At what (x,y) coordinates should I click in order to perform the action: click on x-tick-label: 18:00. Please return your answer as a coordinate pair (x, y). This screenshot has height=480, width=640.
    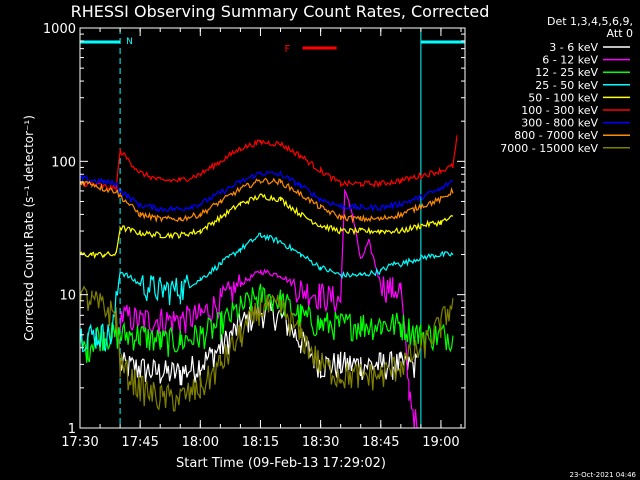
    Looking at the image, I should click on (200, 442).